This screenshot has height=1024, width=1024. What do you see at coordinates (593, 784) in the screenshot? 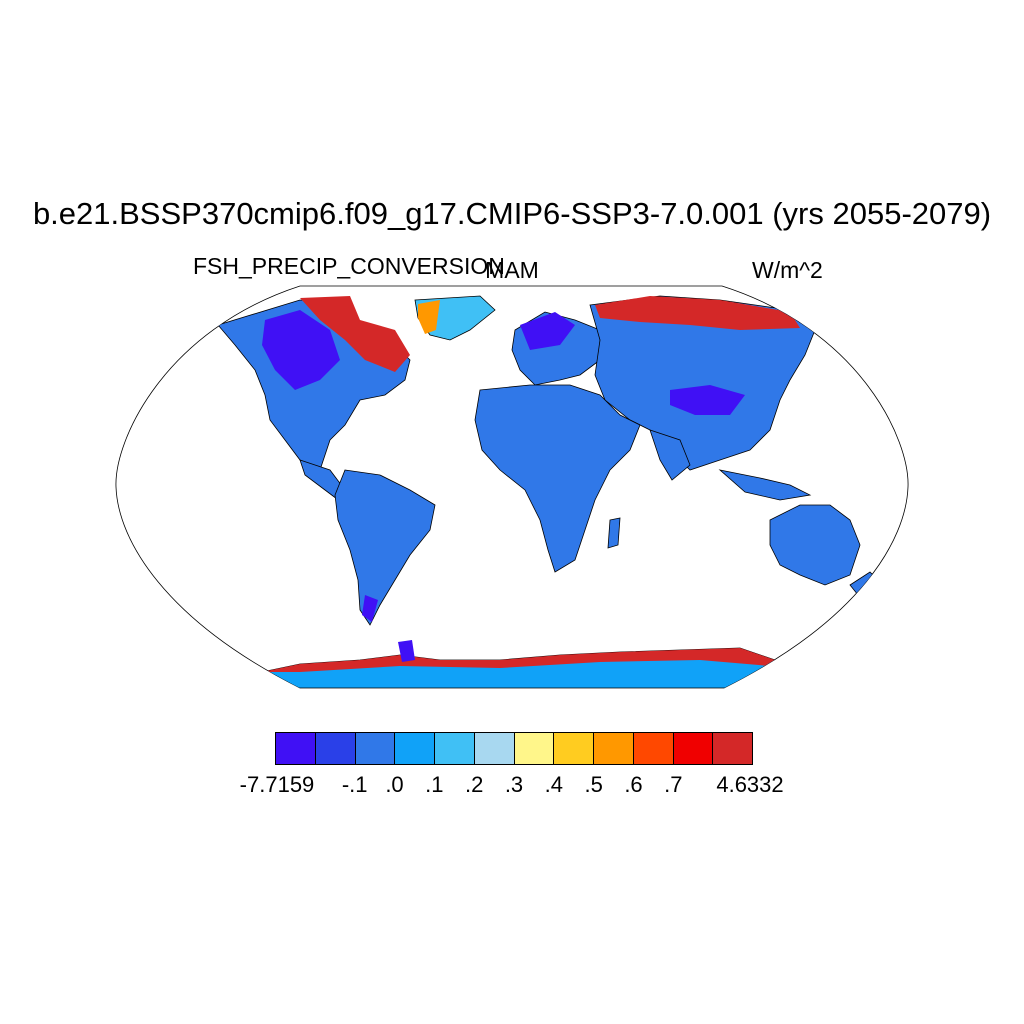
I see `colorbar-label: .5` at bounding box center [593, 784].